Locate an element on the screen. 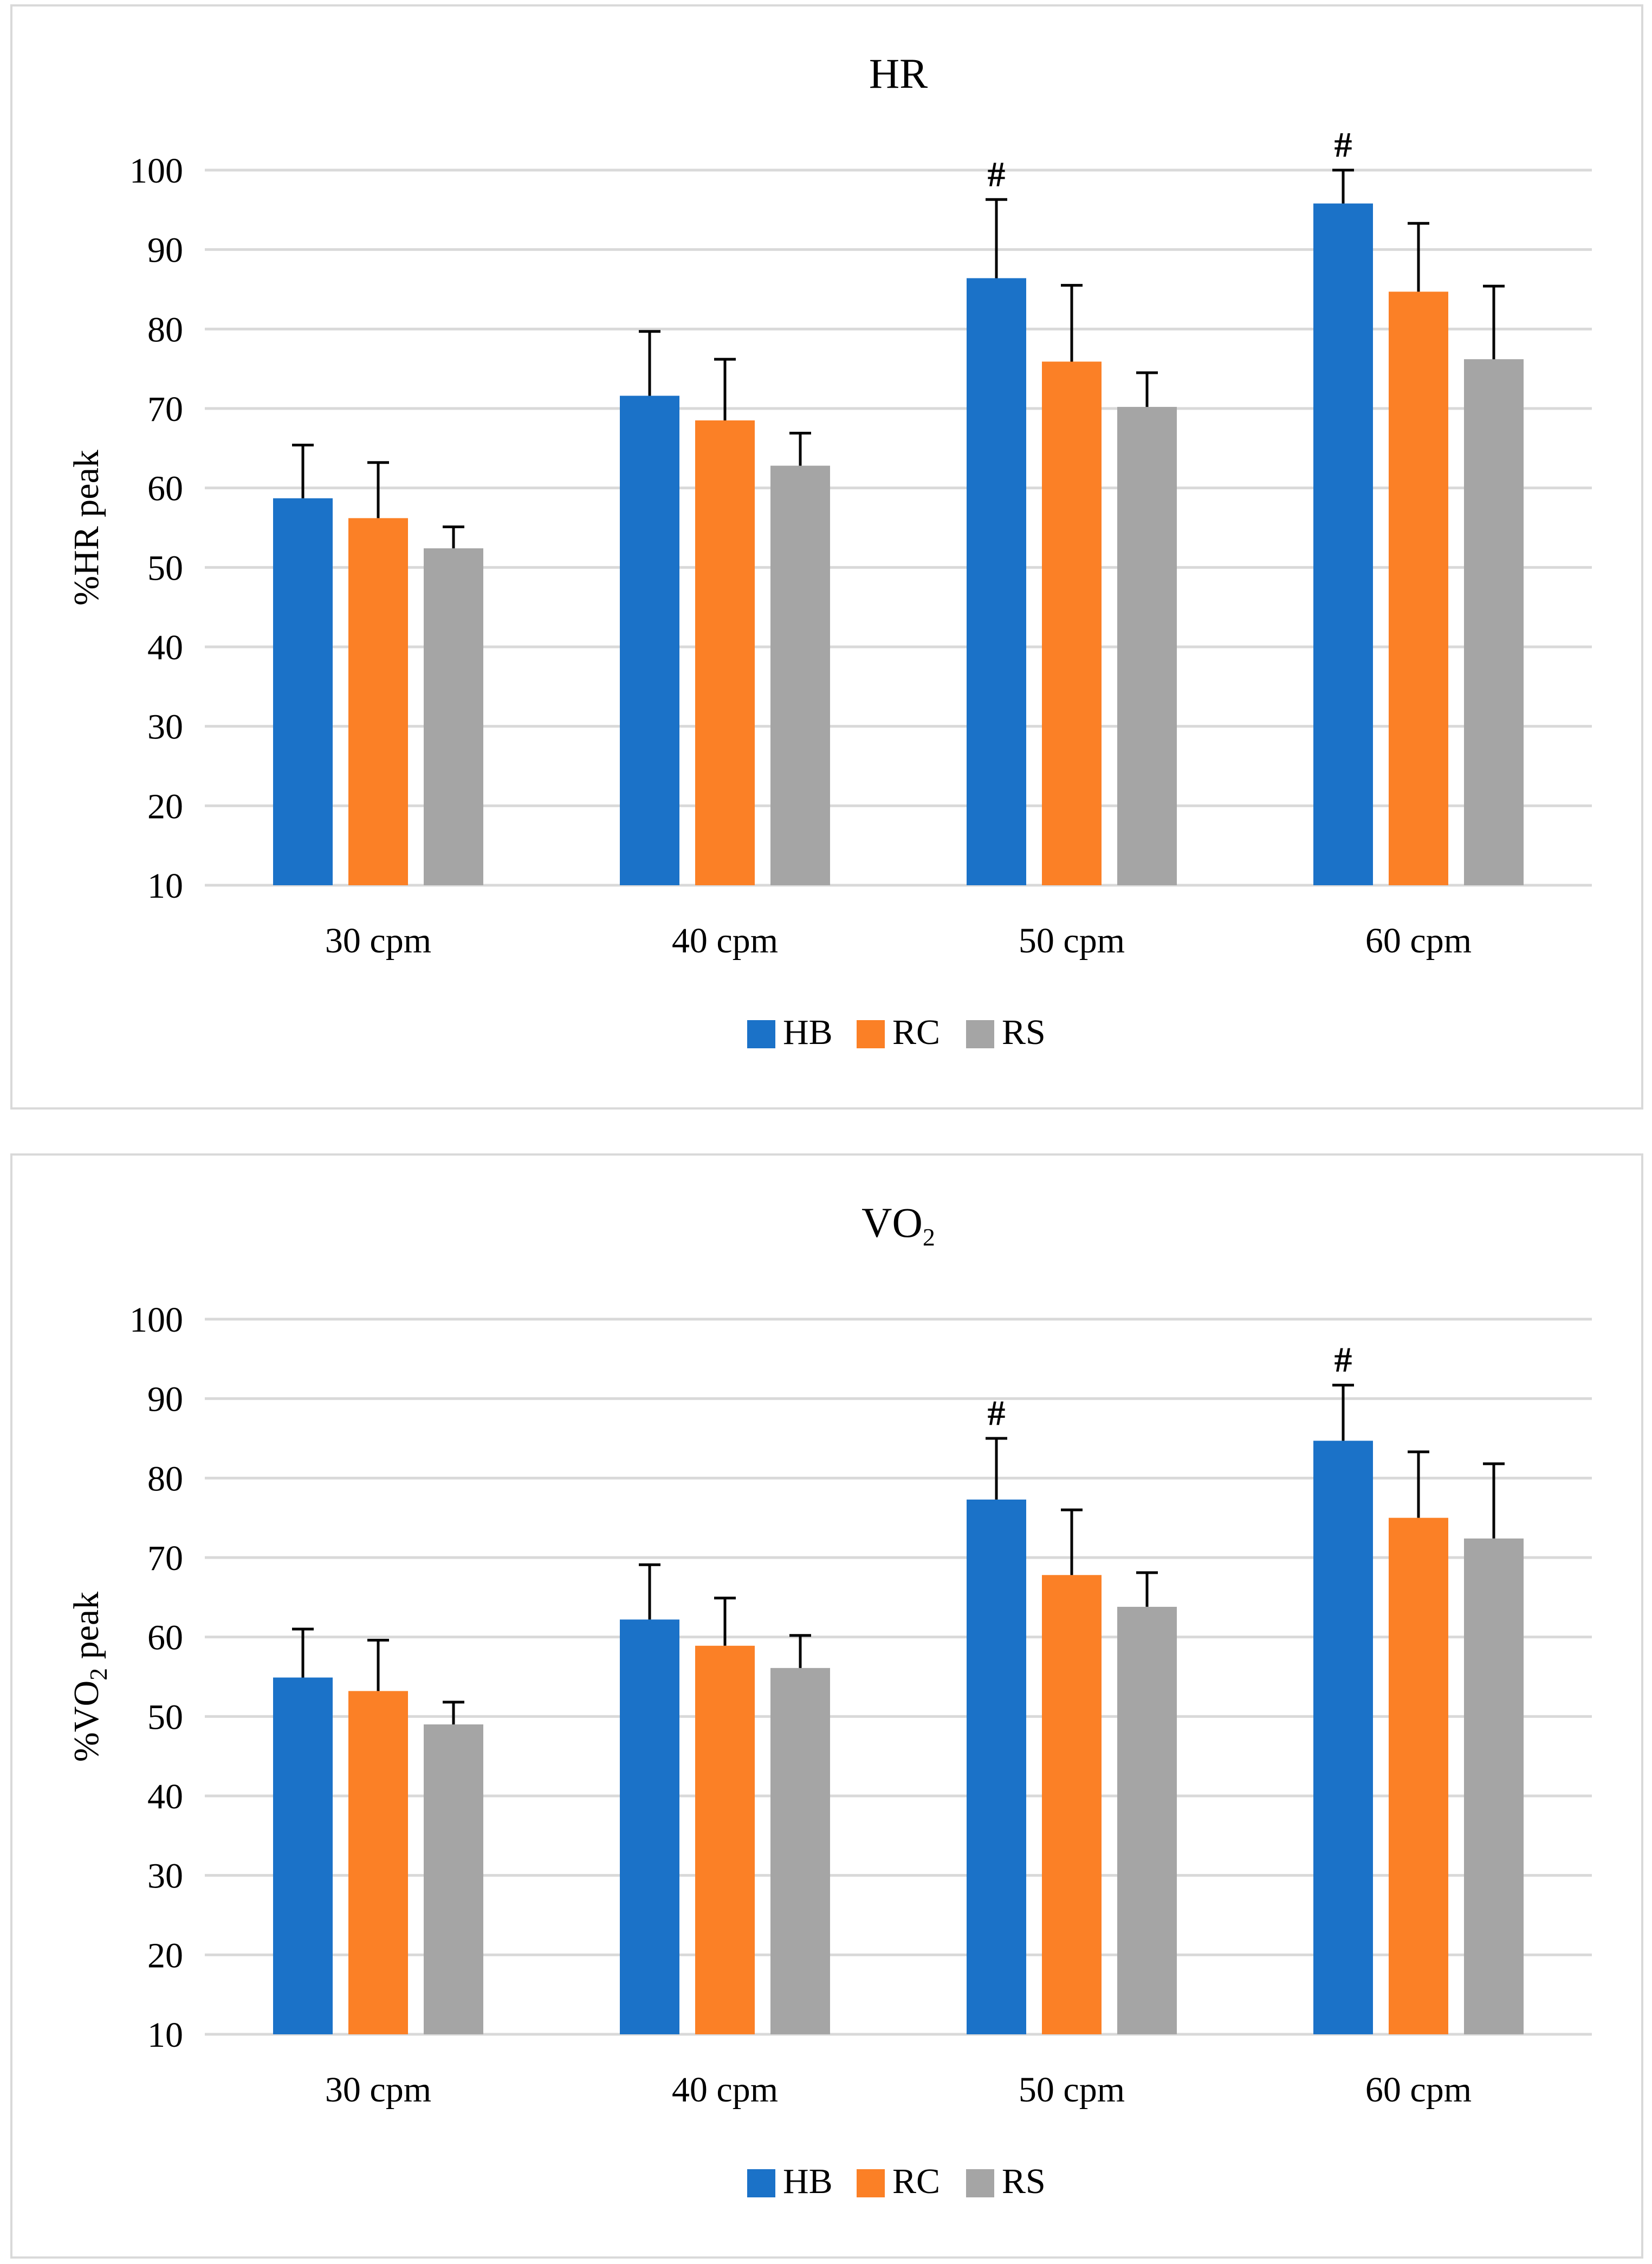 The height and width of the screenshot is (2264, 1652). vo2-y-tick-label: 30 is located at coordinates (165, 1876).